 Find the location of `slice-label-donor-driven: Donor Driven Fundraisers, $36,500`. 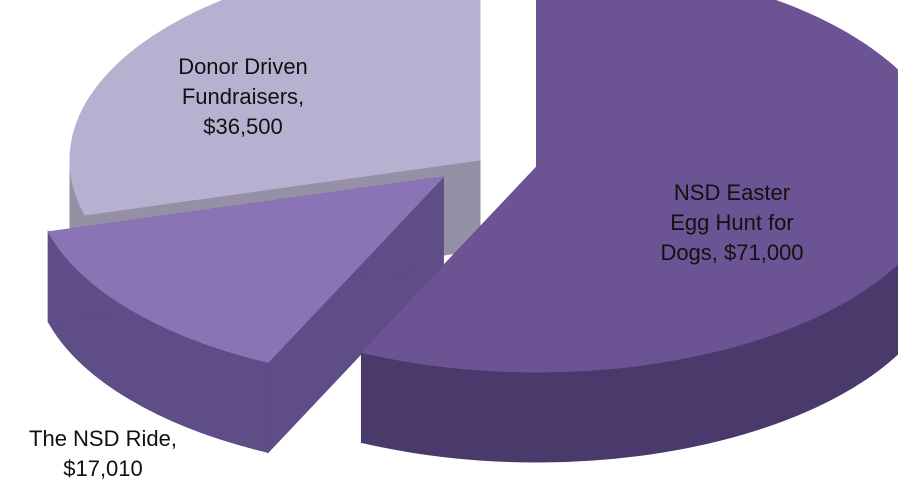

slice-label-donor-driven: Donor Driven Fundraisers, $36,500 is located at coordinates (243, 96).